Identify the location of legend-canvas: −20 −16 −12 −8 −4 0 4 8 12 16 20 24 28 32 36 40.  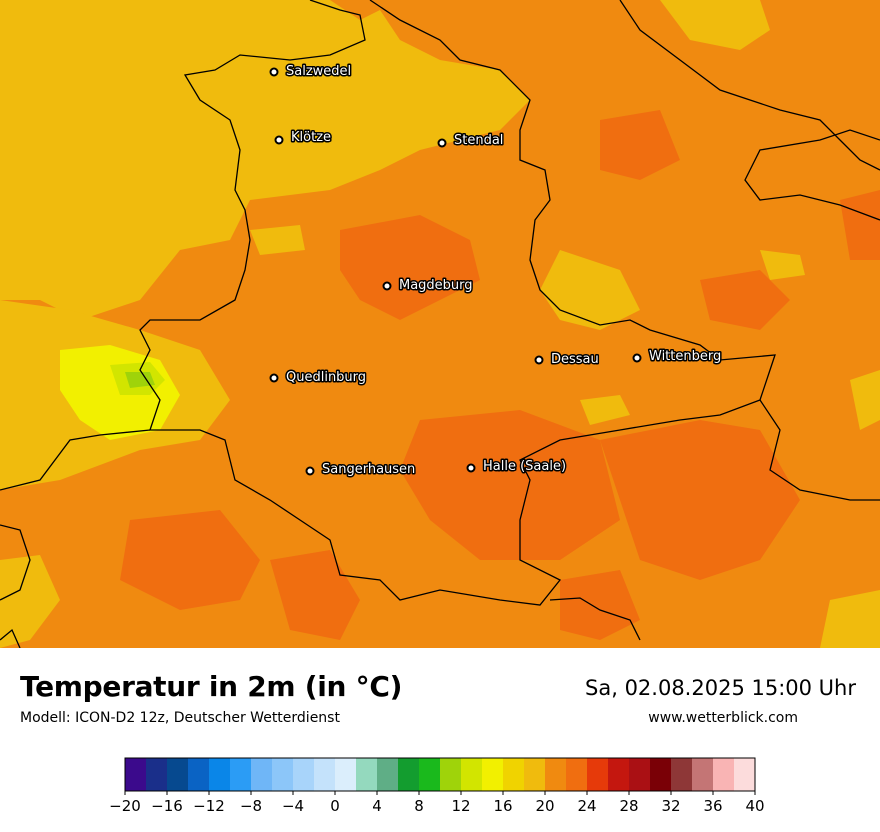
(437, 786).